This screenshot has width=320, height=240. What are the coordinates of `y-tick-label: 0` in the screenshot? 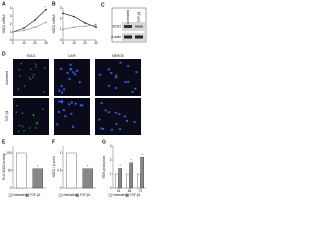 It's located at (11, 40).